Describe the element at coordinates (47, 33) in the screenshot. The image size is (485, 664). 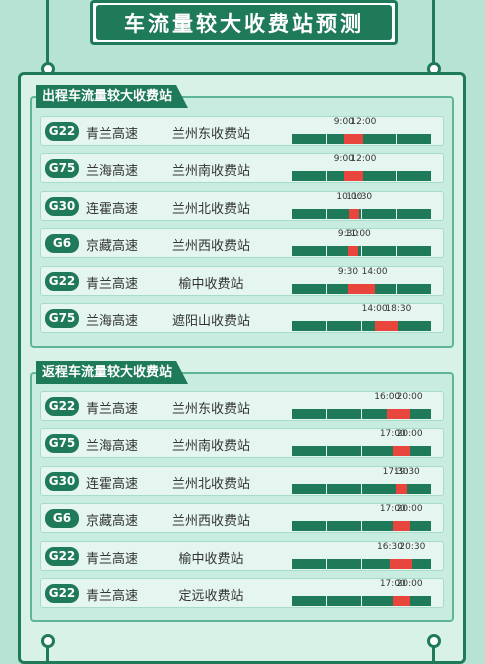
I see `hanging-string-left` at that location.